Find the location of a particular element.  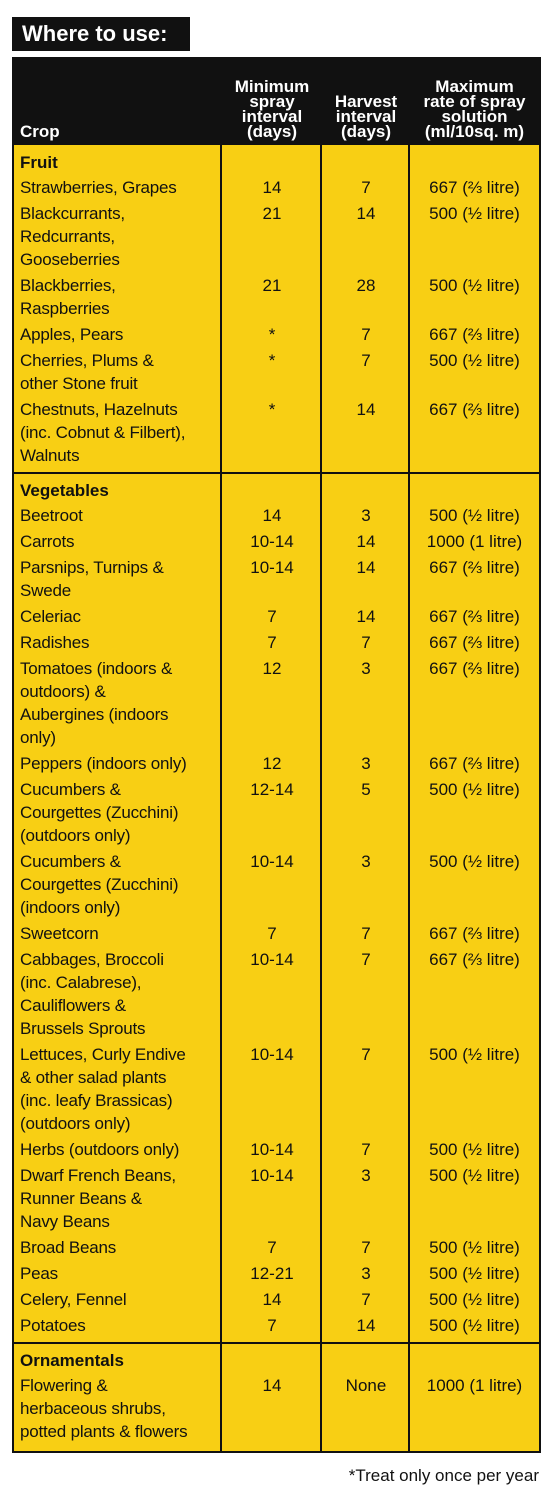

table-row: Beetroot 14 3 500 (½ litre) is located at coordinates (276, 515).